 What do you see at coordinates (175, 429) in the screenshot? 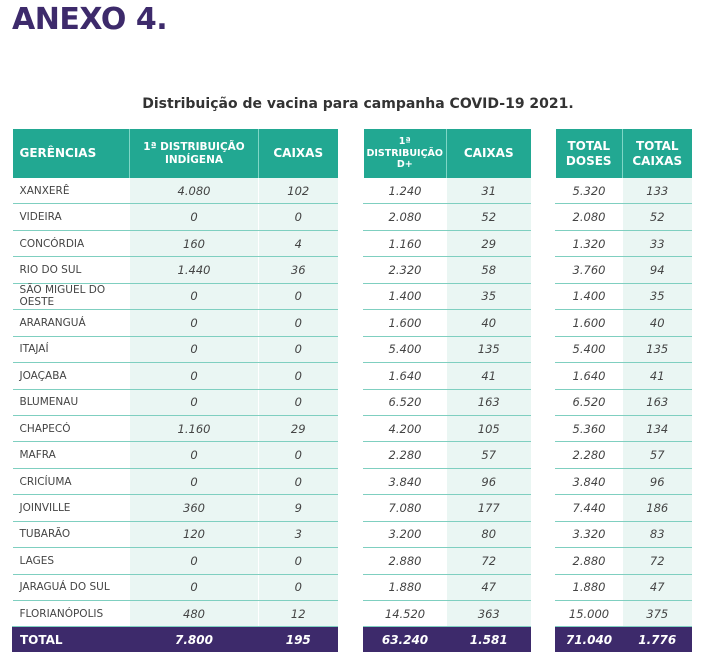
I see `table-row: CHAPECÓ 1.160 29` at bounding box center [175, 429].